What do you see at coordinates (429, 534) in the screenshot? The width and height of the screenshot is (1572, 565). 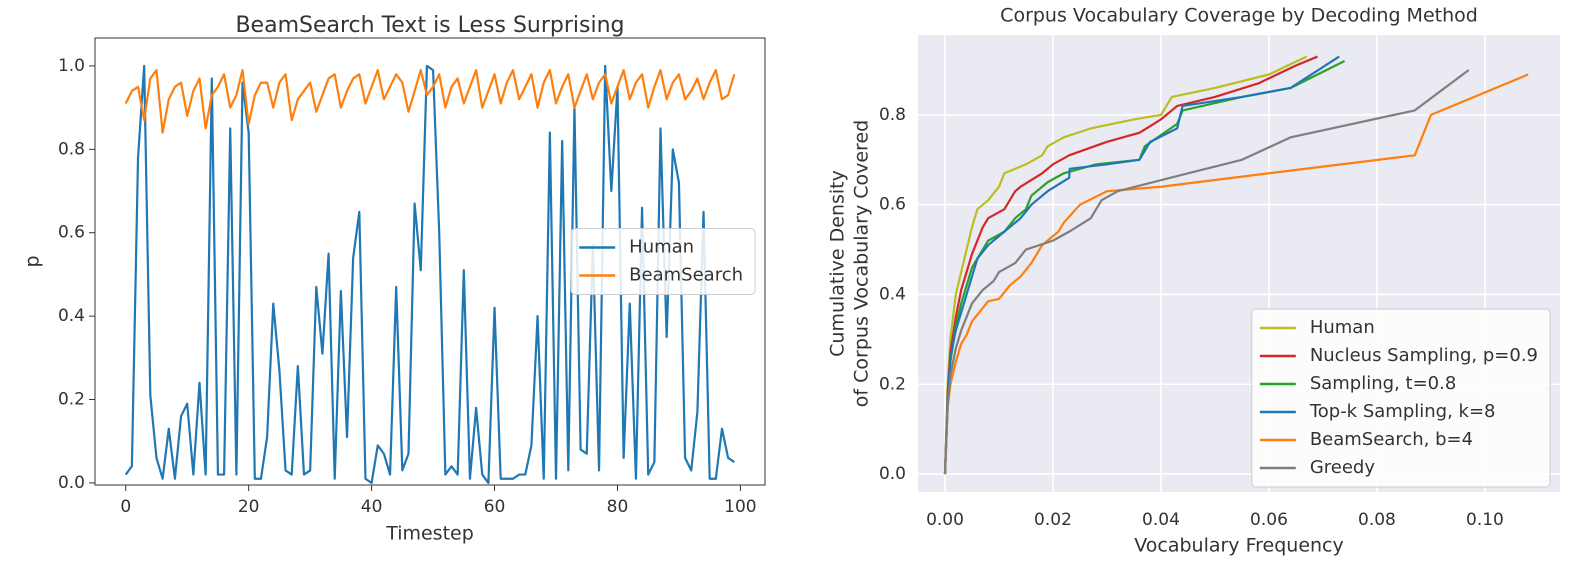 I see `x-axis-label: Timestep` at bounding box center [429, 534].